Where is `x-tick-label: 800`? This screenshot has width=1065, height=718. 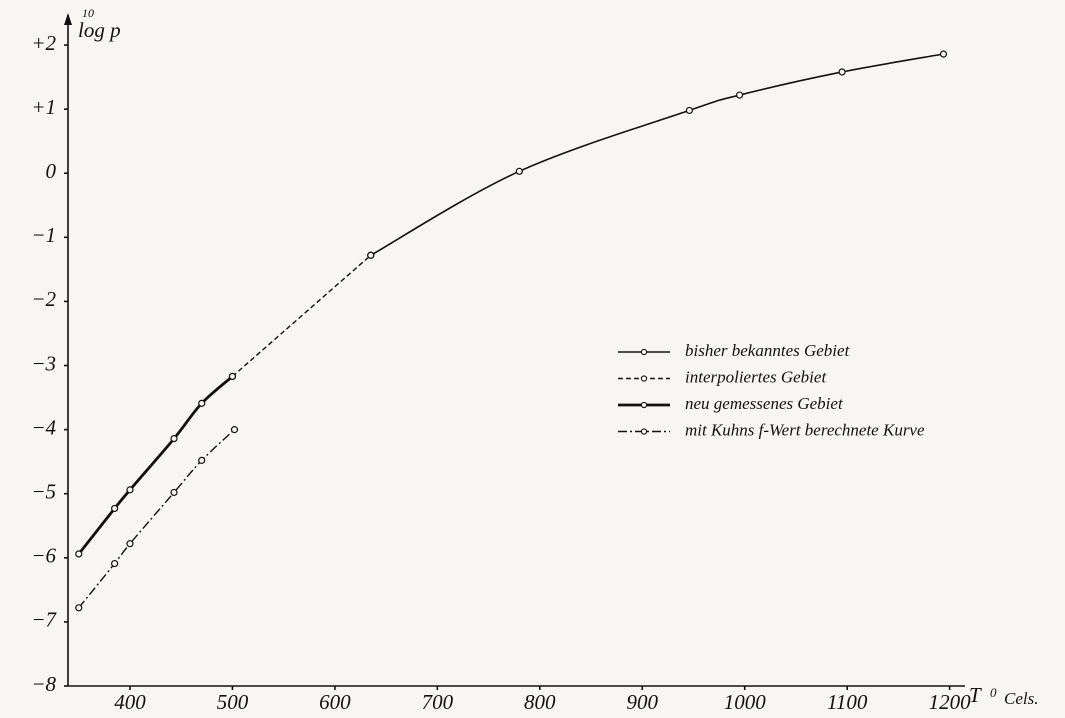
x-tick-label: 800 is located at coordinates (540, 702).